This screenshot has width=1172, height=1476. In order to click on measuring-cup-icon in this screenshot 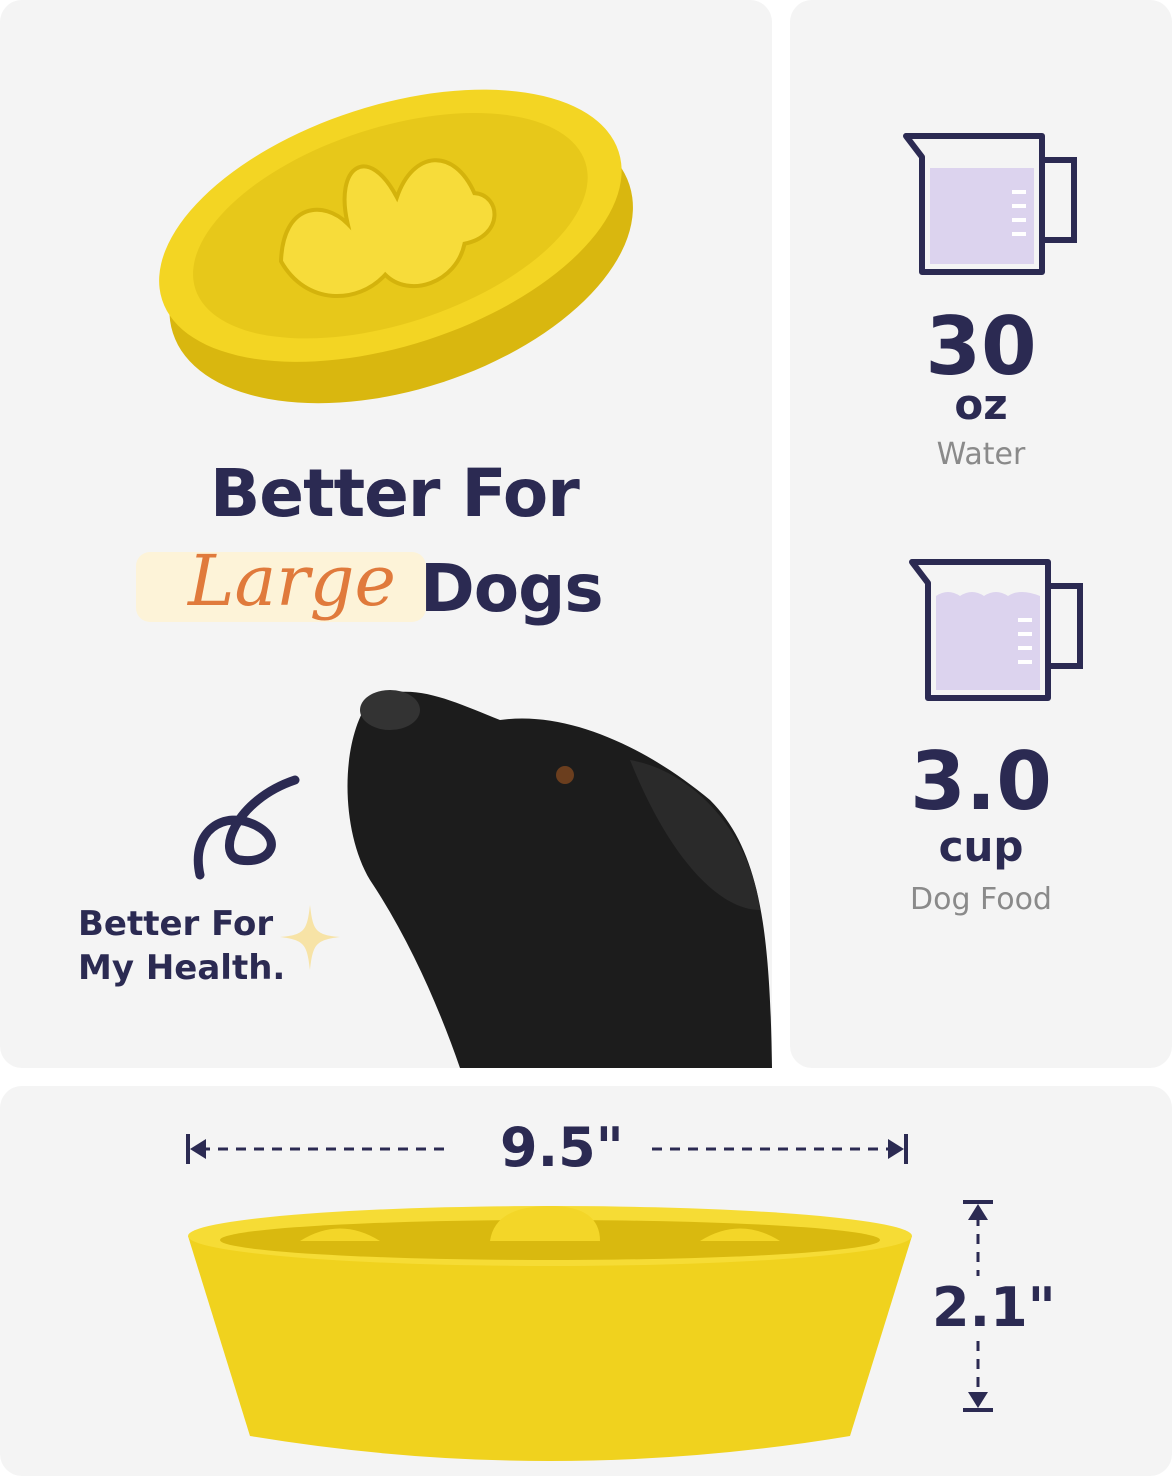, I will do `click(990, 204)`.